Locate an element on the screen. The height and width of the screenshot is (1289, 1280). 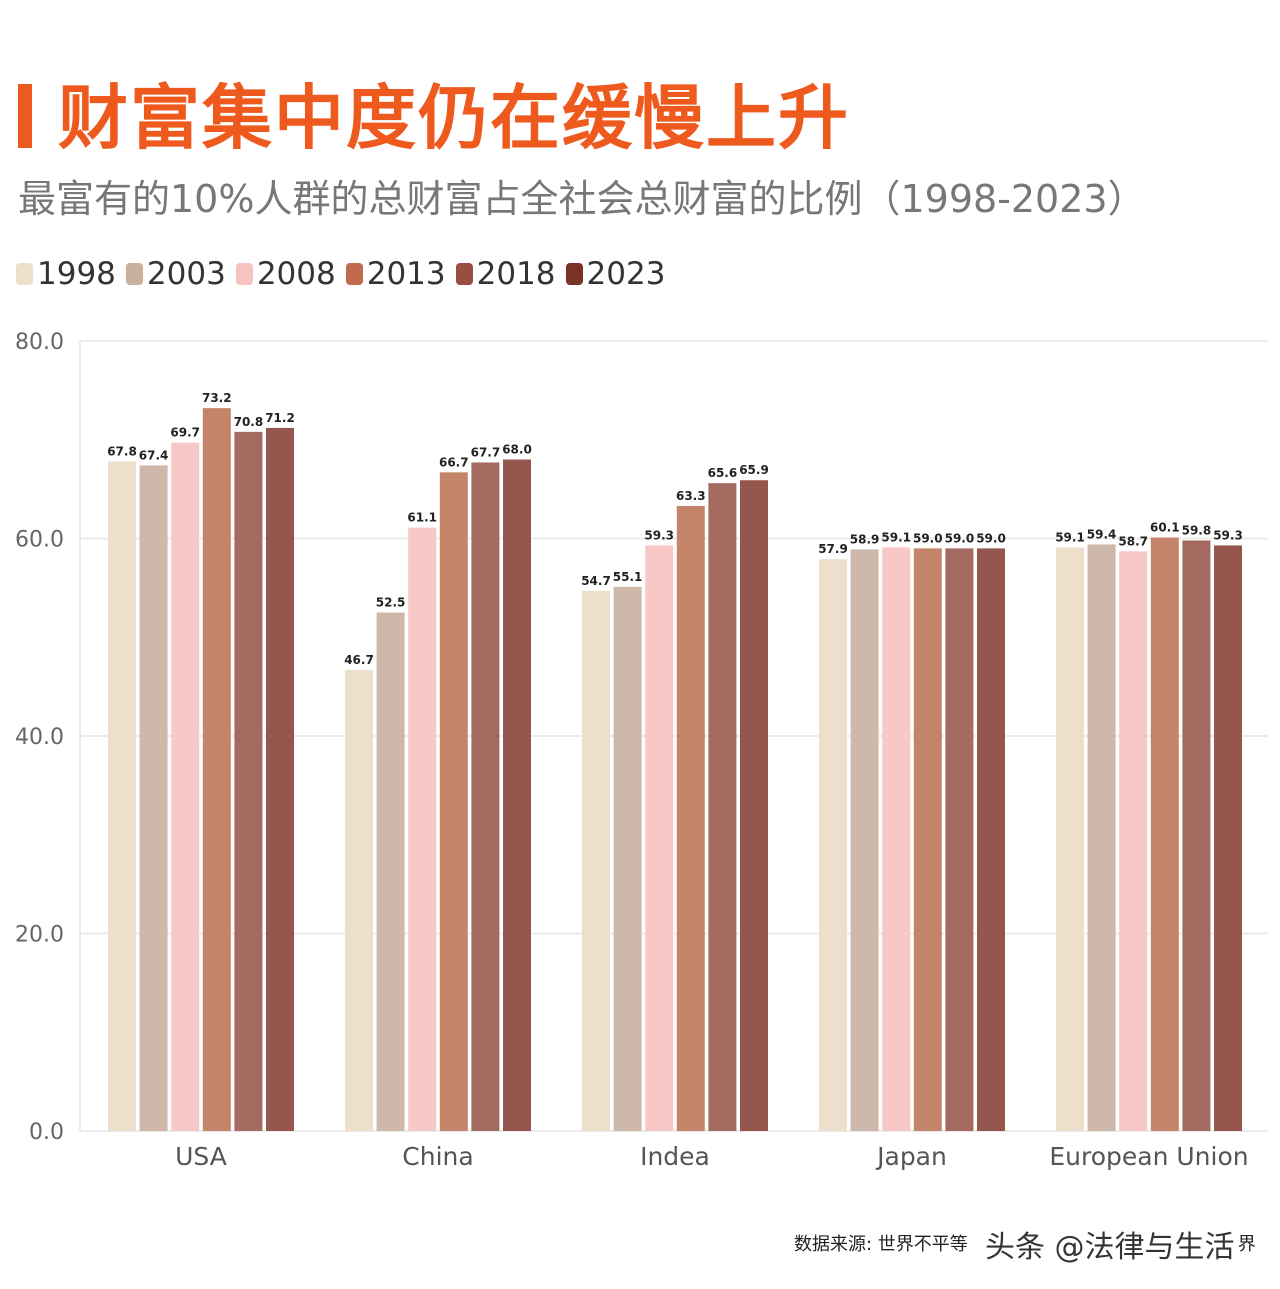
data-label: 59.4 is located at coordinates (1102, 534).